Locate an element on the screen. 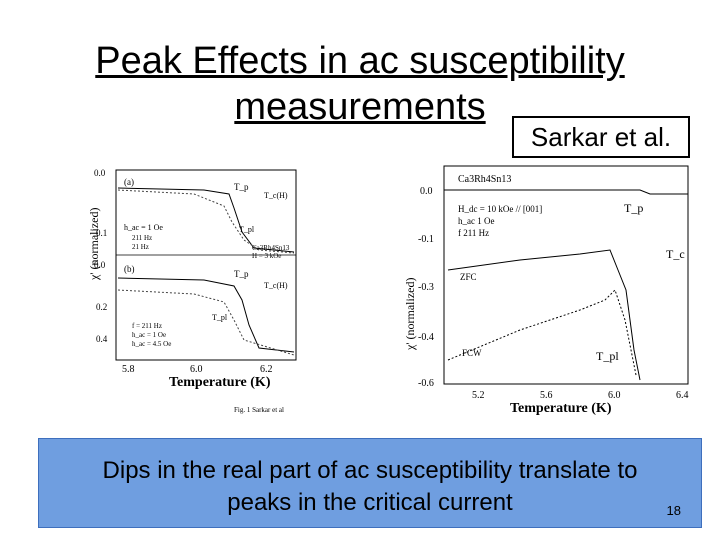 The image size is (720, 540). left-xtick-3: 6.2 is located at coordinates (266, 369).